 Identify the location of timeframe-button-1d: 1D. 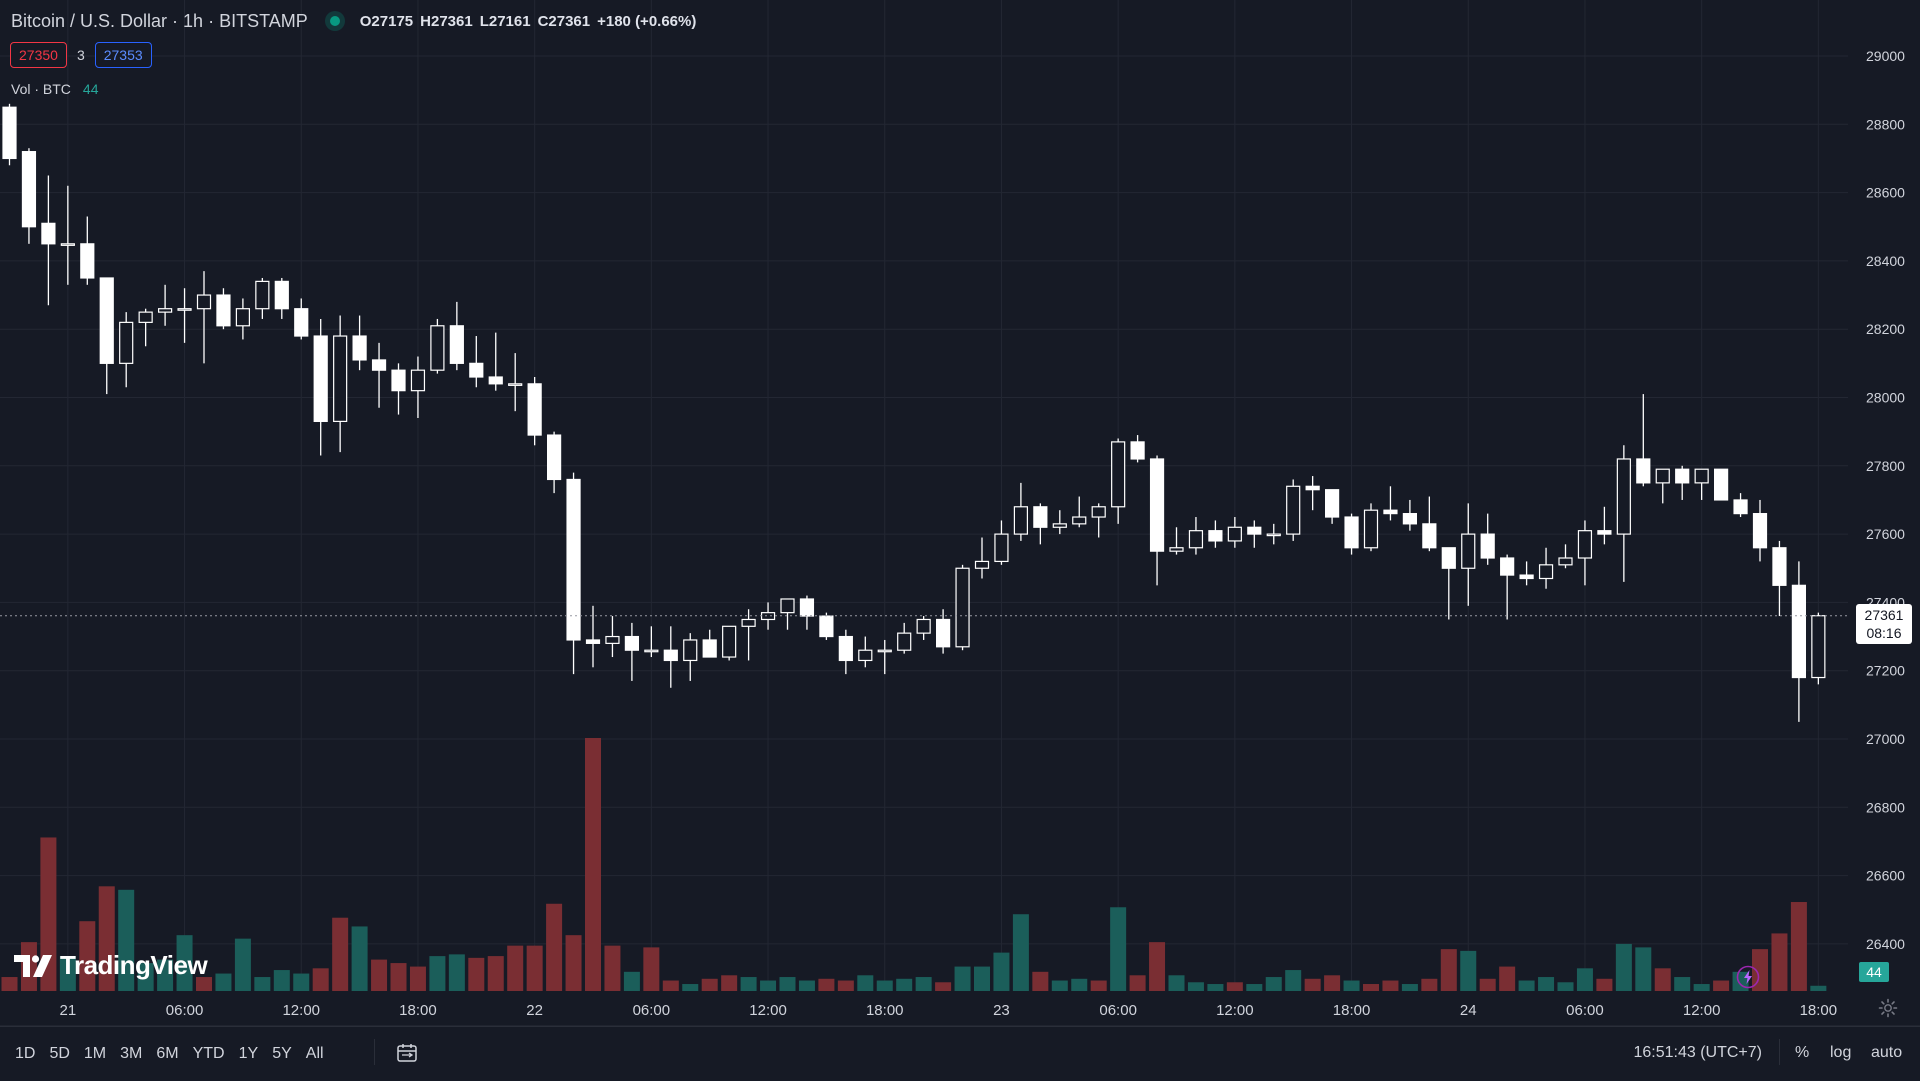
(25, 1053).